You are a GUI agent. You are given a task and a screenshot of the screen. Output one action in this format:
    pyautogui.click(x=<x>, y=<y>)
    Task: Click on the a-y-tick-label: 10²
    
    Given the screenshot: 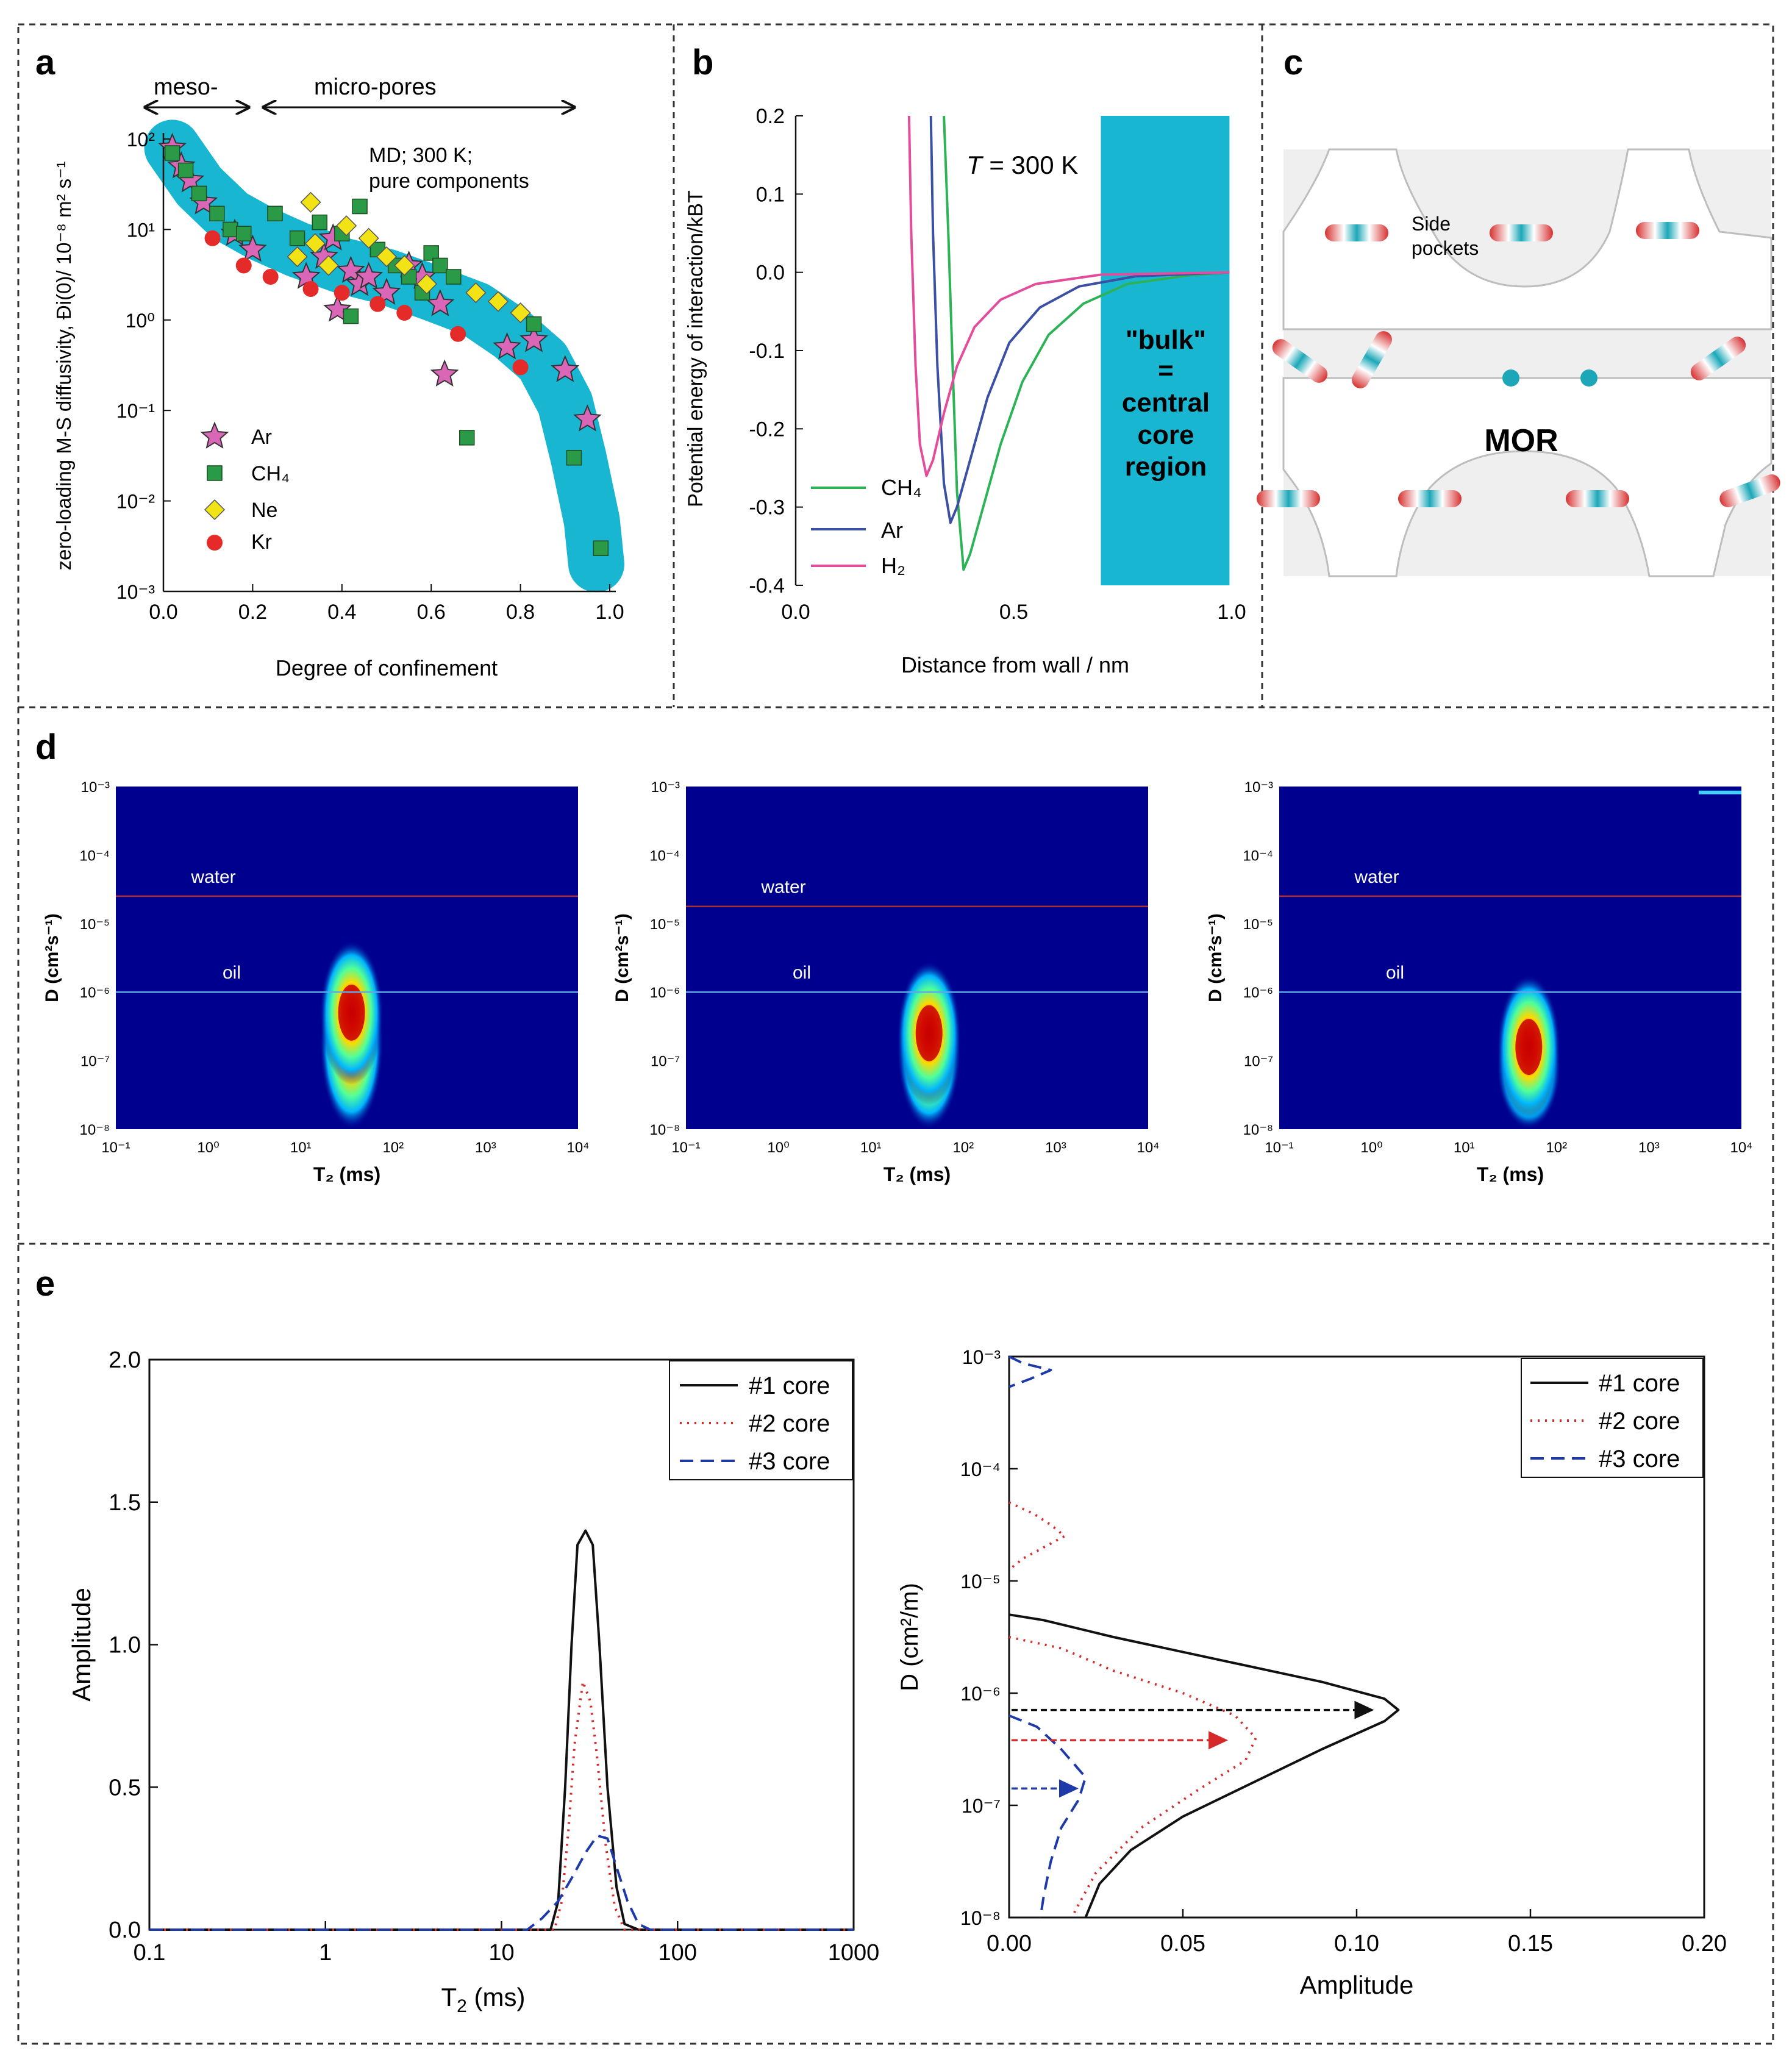 What is the action you would take?
    pyautogui.click(x=141, y=140)
    